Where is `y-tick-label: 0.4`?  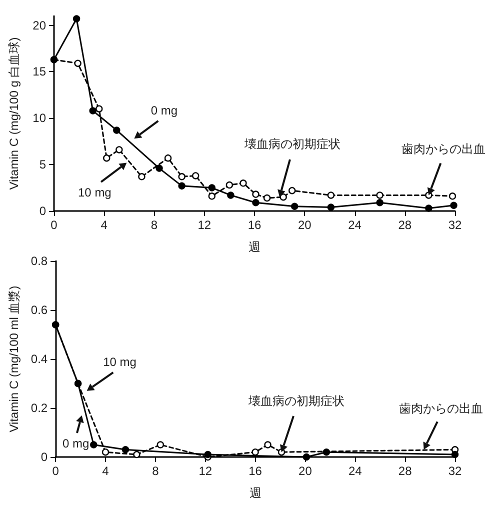
y-tick-label: 0.4 is located at coordinates (39, 359).